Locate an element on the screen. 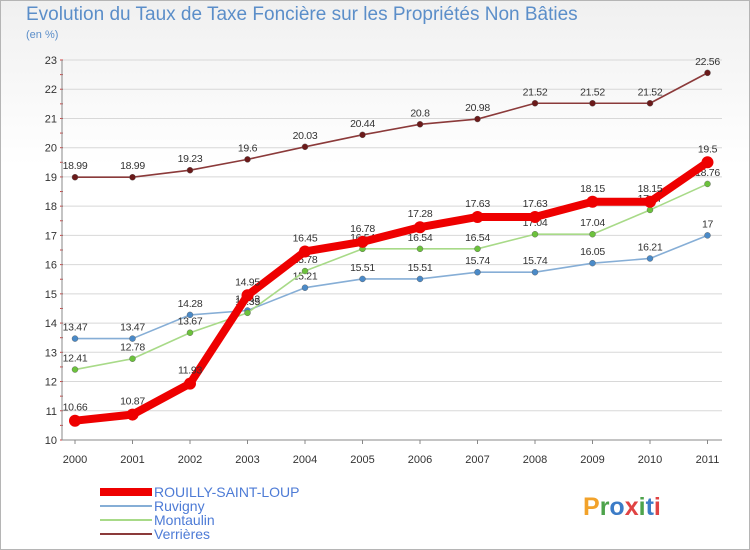 This screenshot has height=550, width=750. data-label: 10.66 is located at coordinates (75, 408).